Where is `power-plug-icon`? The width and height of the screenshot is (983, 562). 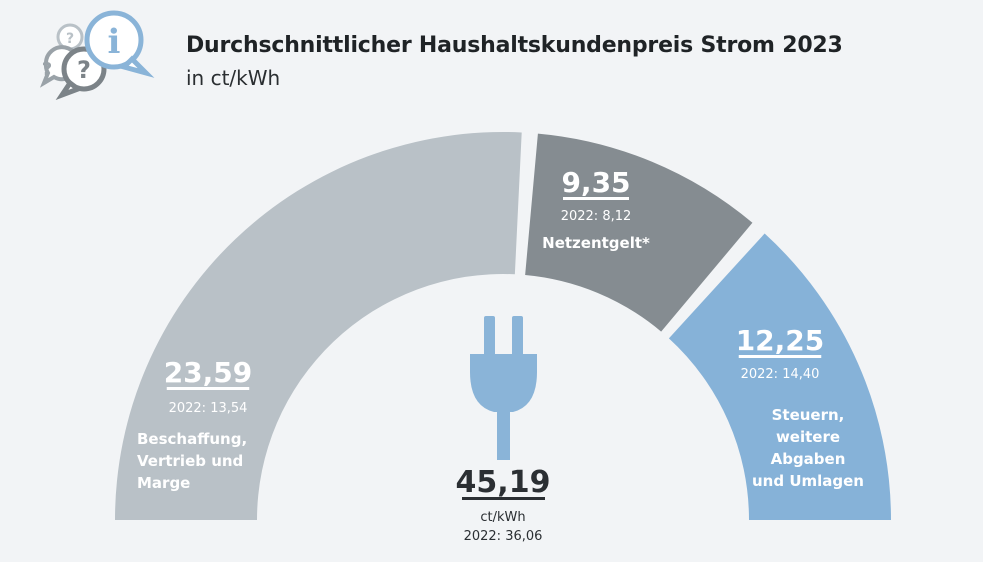
power-plug-icon is located at coordinates (503, 388).